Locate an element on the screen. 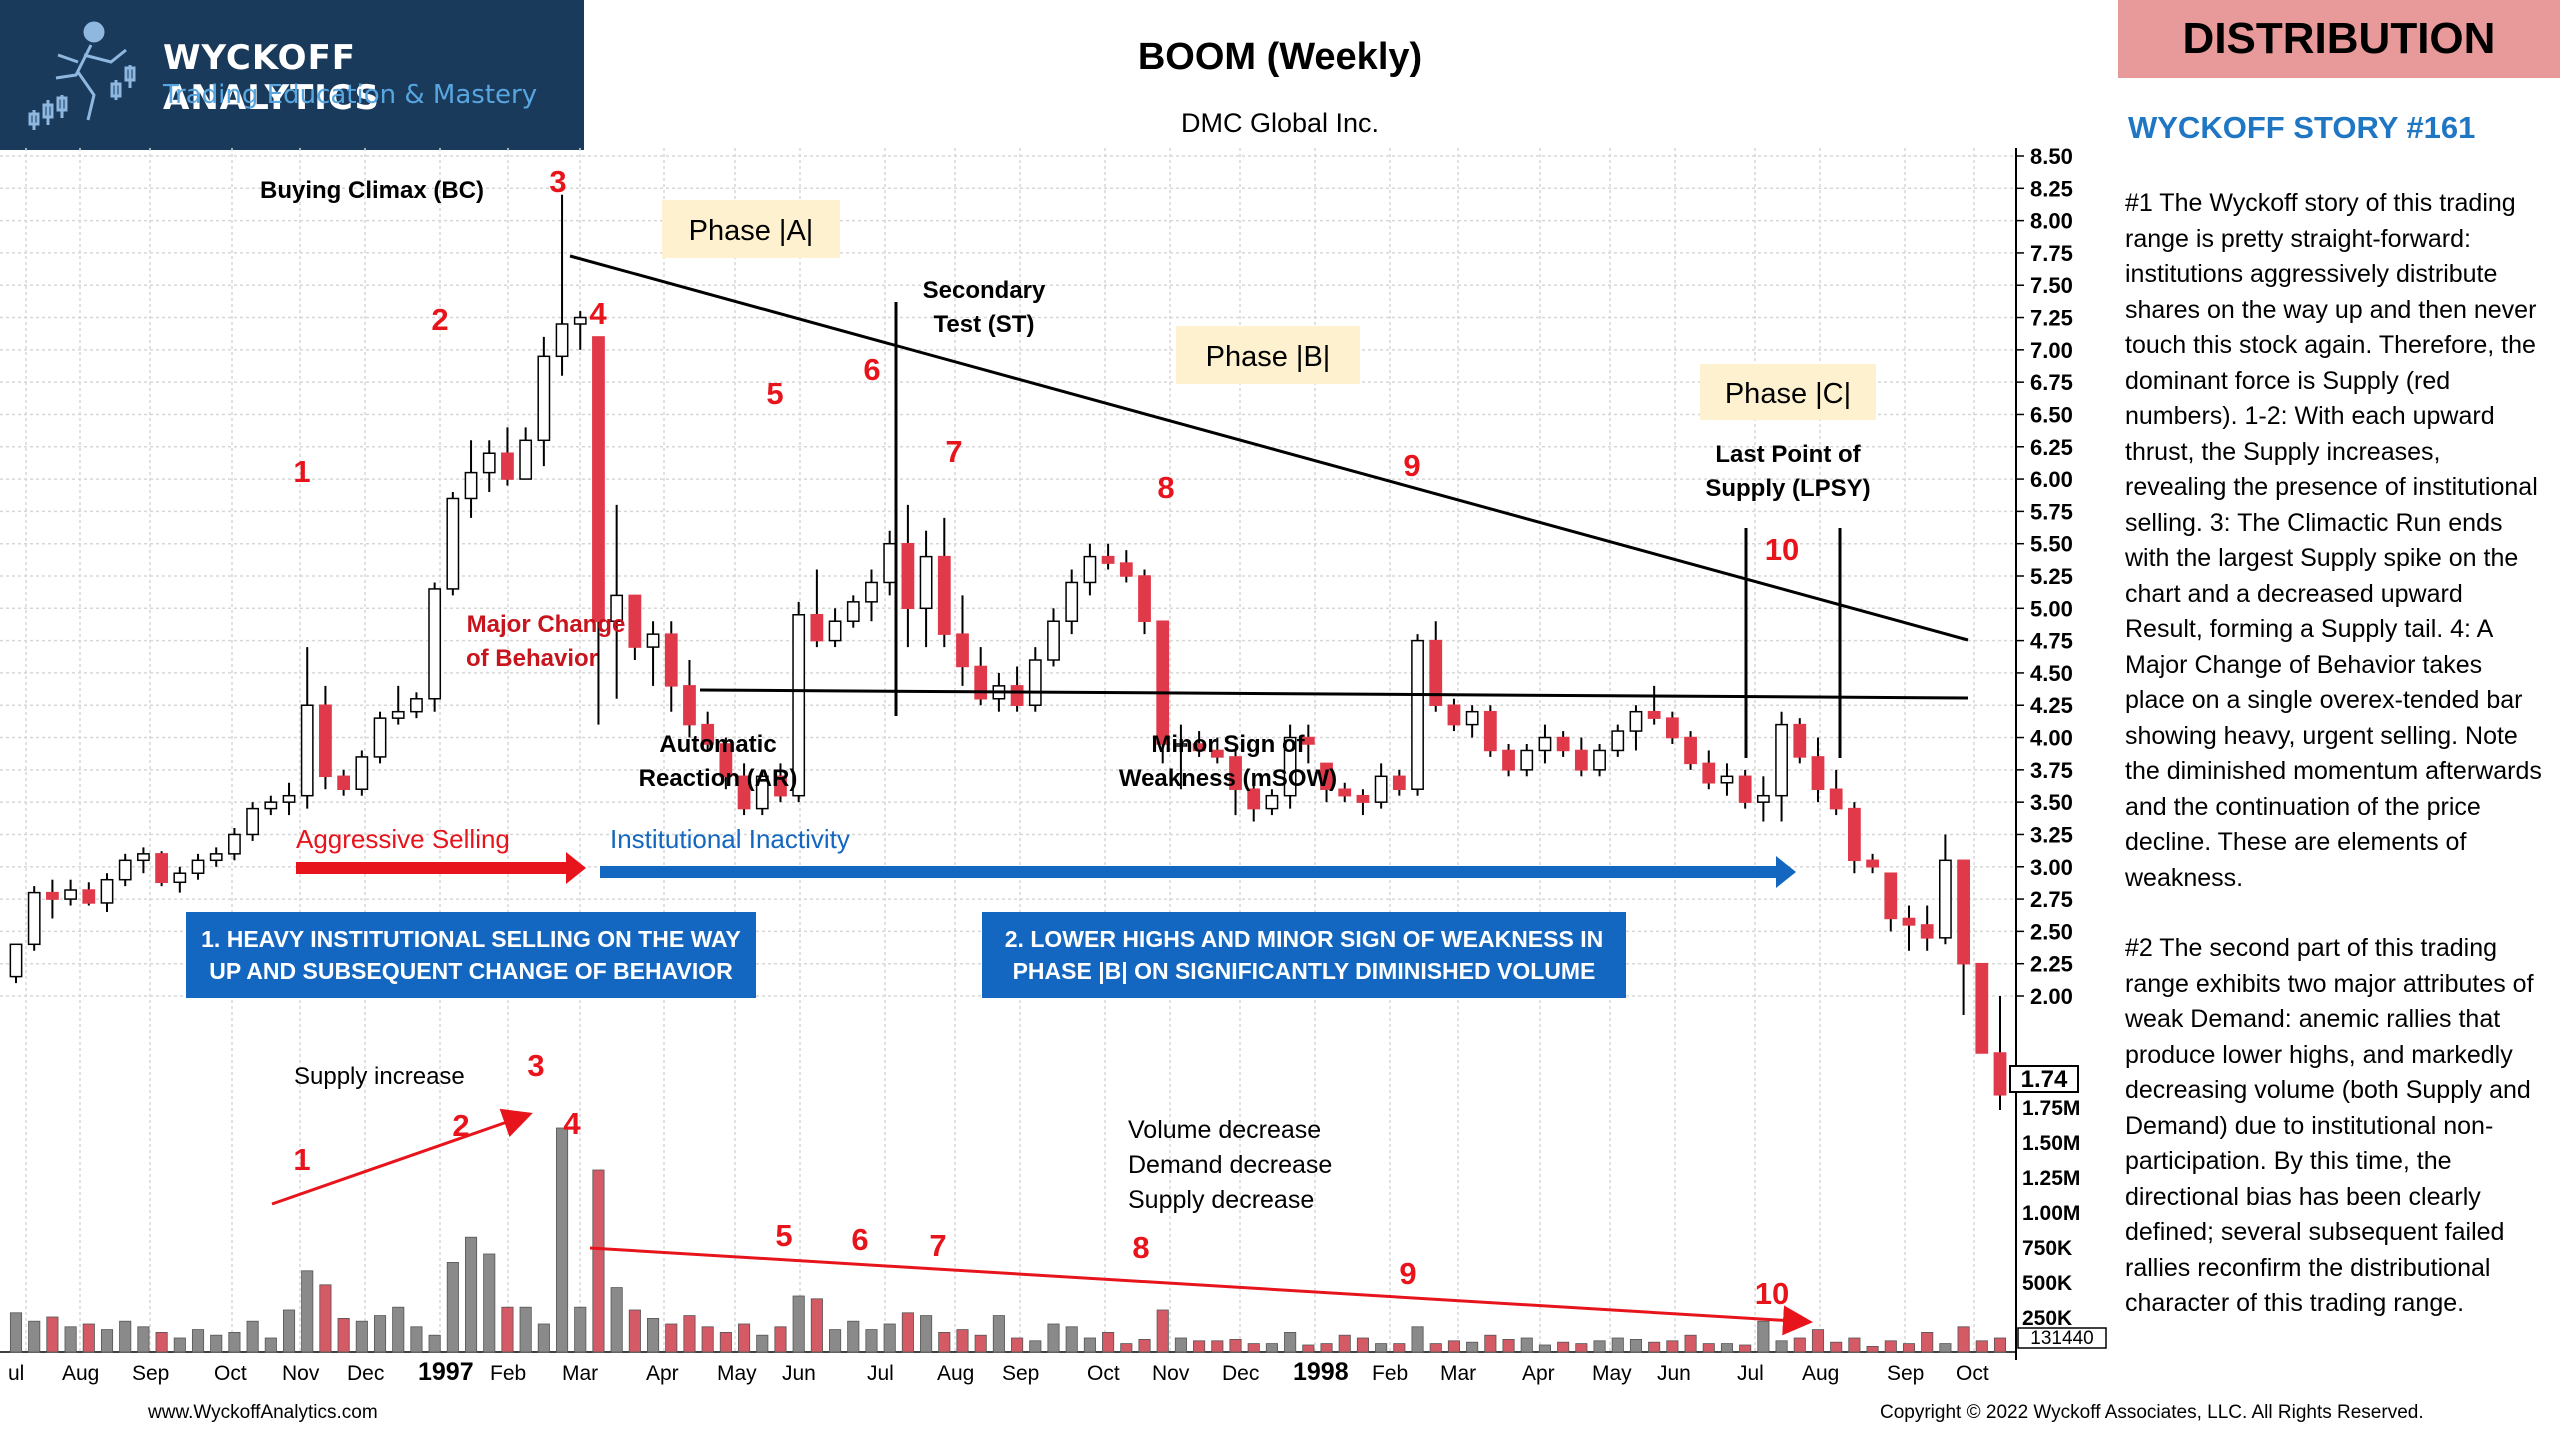  time-label-4: Nov is located at coordinates (301, 1373).